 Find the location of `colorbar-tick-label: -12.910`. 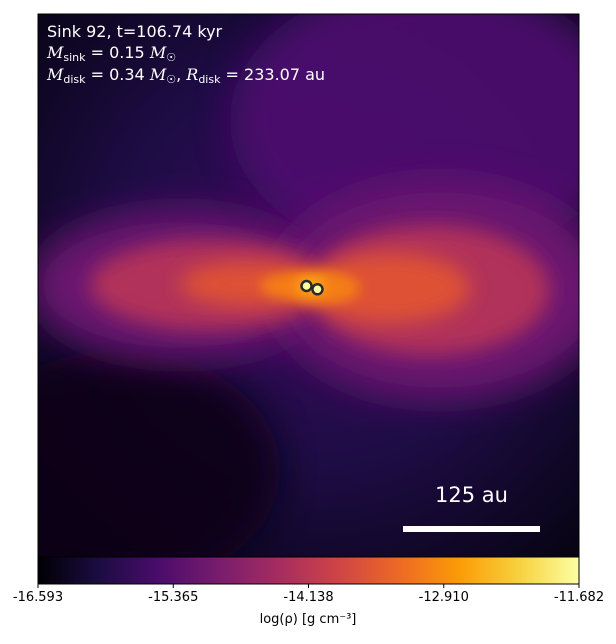

colorbar-tick-label: -12.910 is located at coordinates (443, 597).